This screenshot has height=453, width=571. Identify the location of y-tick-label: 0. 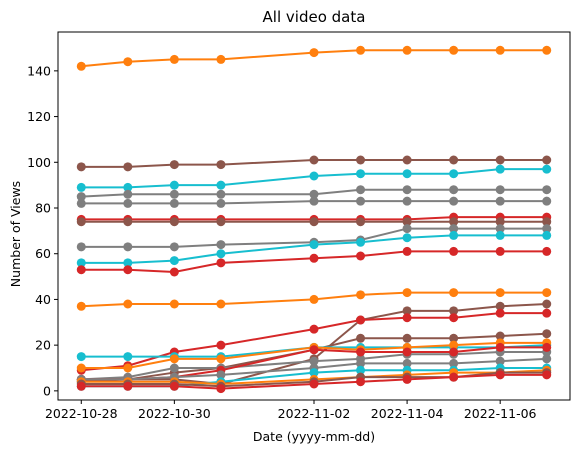
(47, 390).